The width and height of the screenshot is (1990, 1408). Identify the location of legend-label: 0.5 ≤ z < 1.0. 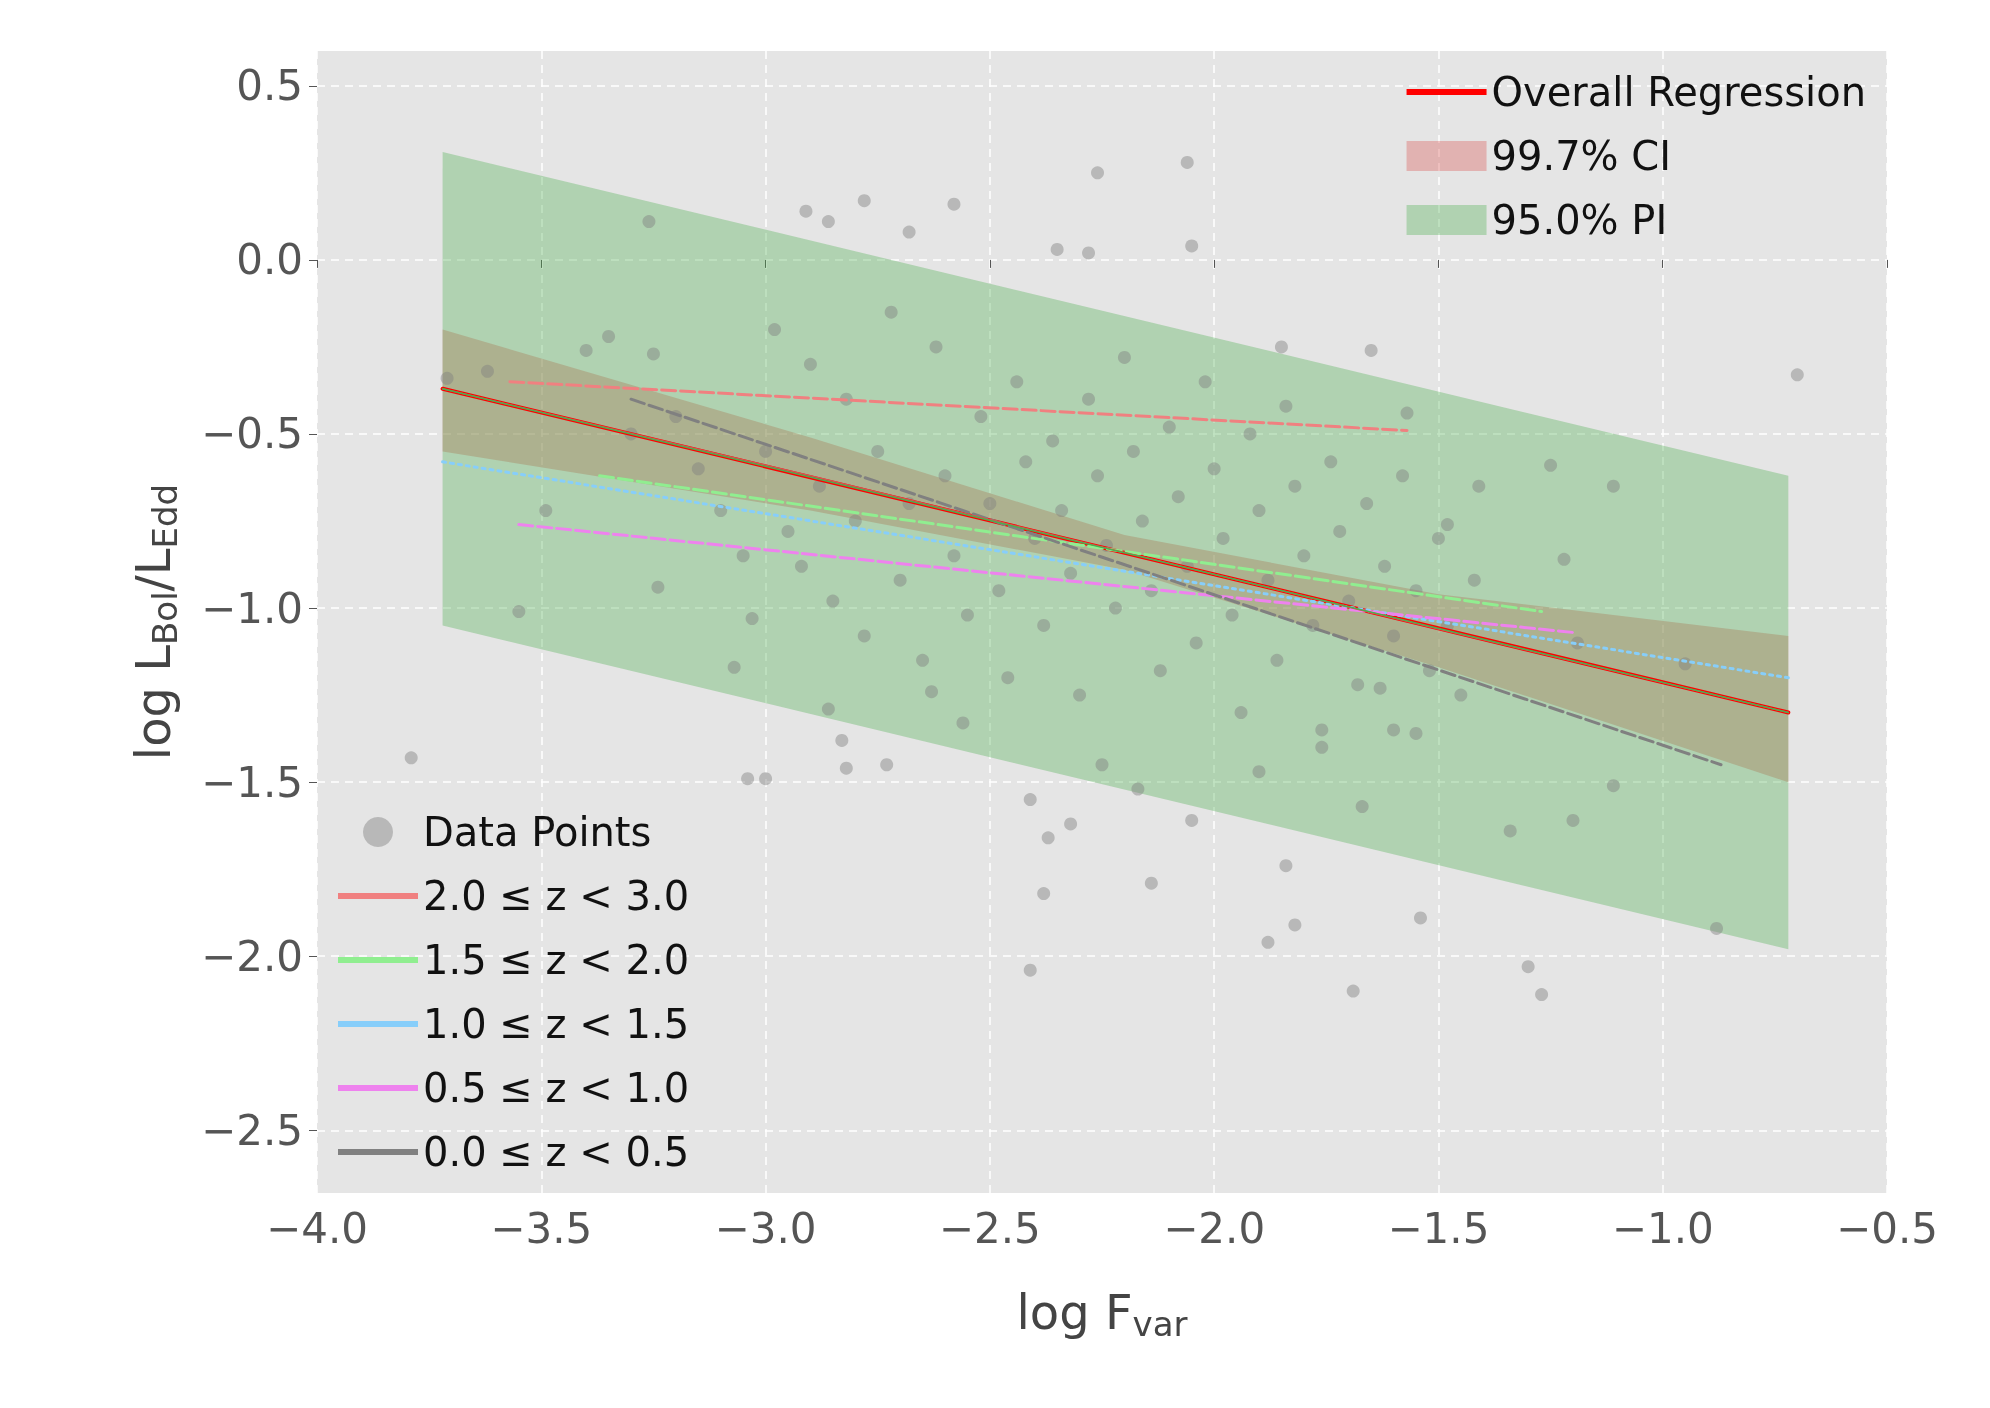
(556, 1088).